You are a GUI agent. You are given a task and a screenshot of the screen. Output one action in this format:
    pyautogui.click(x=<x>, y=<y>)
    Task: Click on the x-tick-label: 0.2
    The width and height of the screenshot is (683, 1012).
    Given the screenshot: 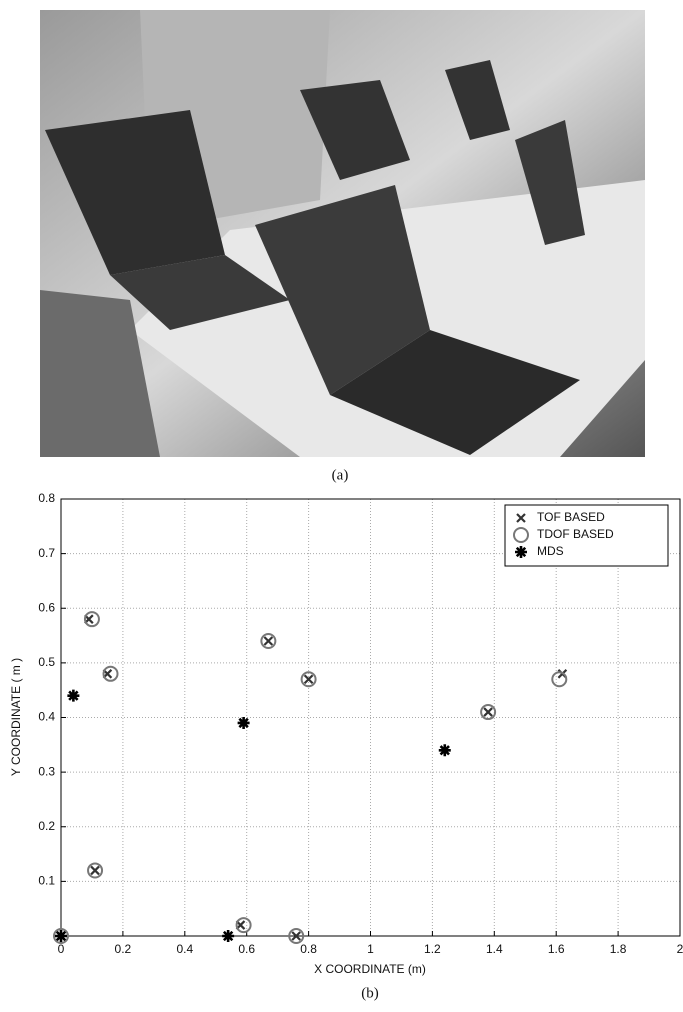 What is the action you would take?
    pyautogui.click(x=123, y=949)
    